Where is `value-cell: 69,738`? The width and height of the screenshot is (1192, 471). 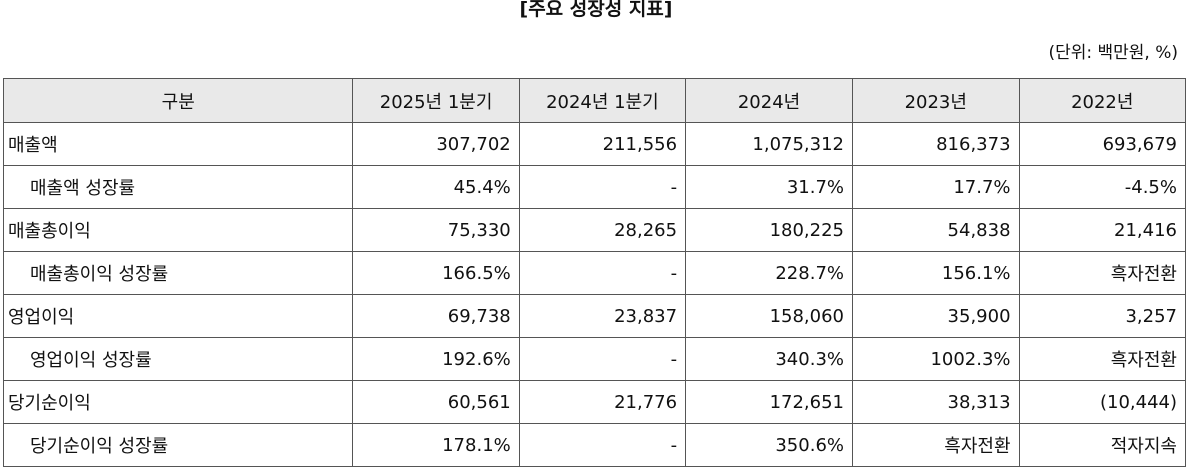 value-cell: 69,738 is located at coordinates (436, 316).